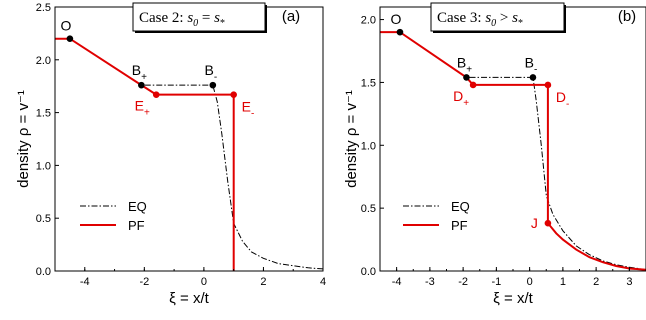  What do you see at coordinates (248, 109) in the screenshot?
I see `point-label-e: E-` at bounding box center [248, 109].